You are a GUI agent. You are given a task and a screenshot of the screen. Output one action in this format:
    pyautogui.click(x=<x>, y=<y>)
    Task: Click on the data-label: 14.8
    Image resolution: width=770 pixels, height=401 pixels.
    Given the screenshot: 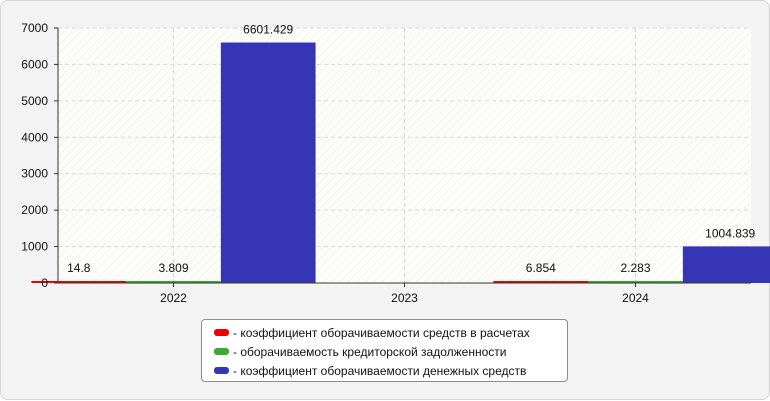 What is the action you would take?
    pyautogui.click(x=79, y=268)
    